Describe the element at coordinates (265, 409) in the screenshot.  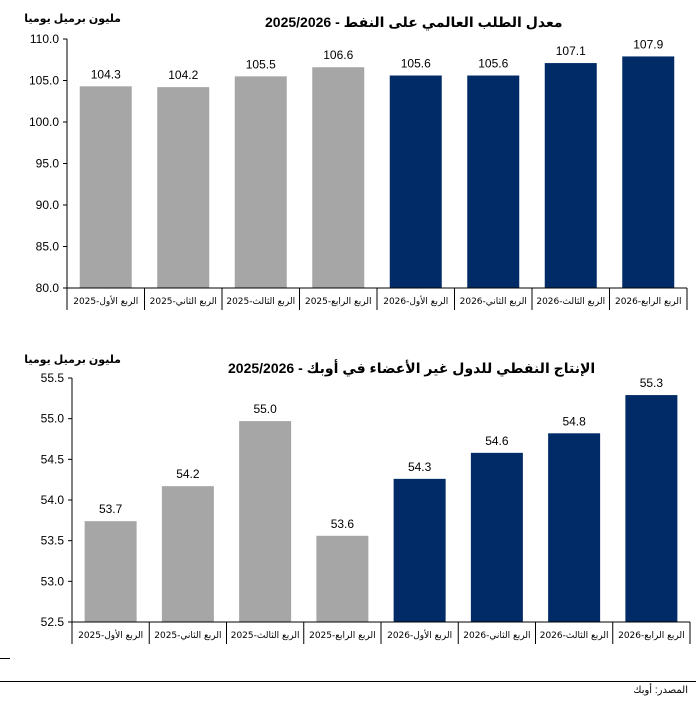
I see `data-label: 55.0` at that location.